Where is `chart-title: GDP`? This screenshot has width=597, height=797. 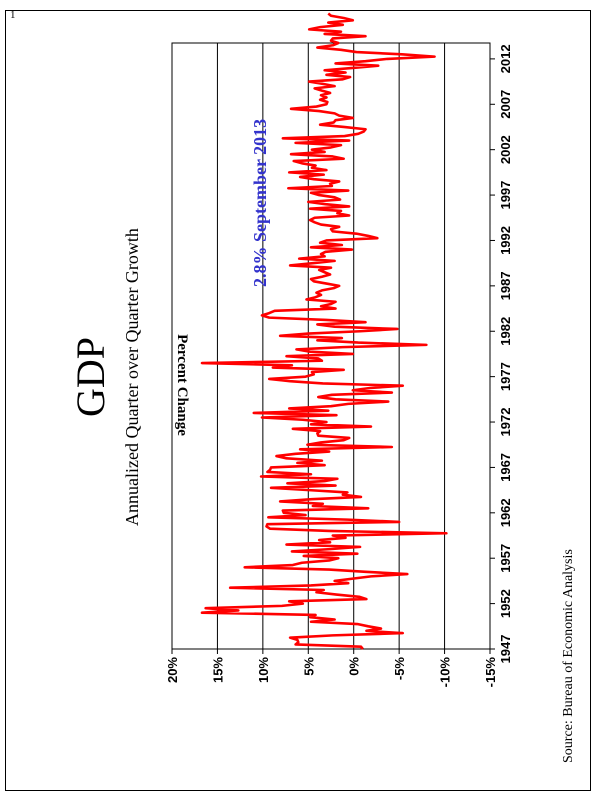 chart-title: GDP is located at coordinates (90, 377).